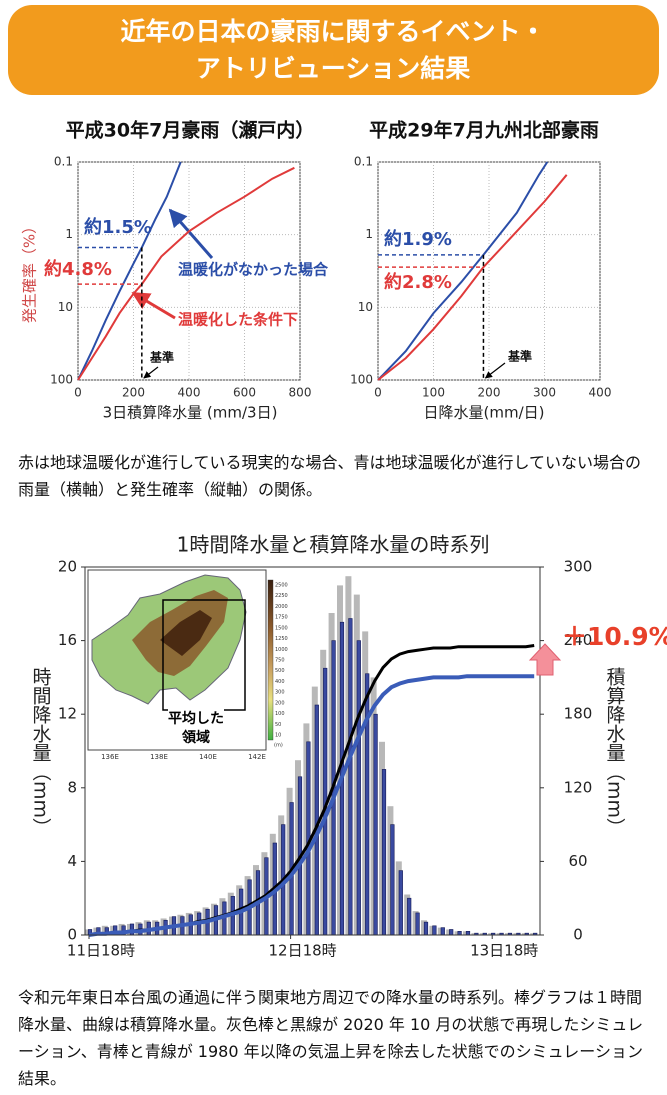 This screenshot has height=1095, width=667. What do you see at coordinates (72, 861) in the screenshot?
I see `y-tick-label: 4` at bounding box center [72, 861].